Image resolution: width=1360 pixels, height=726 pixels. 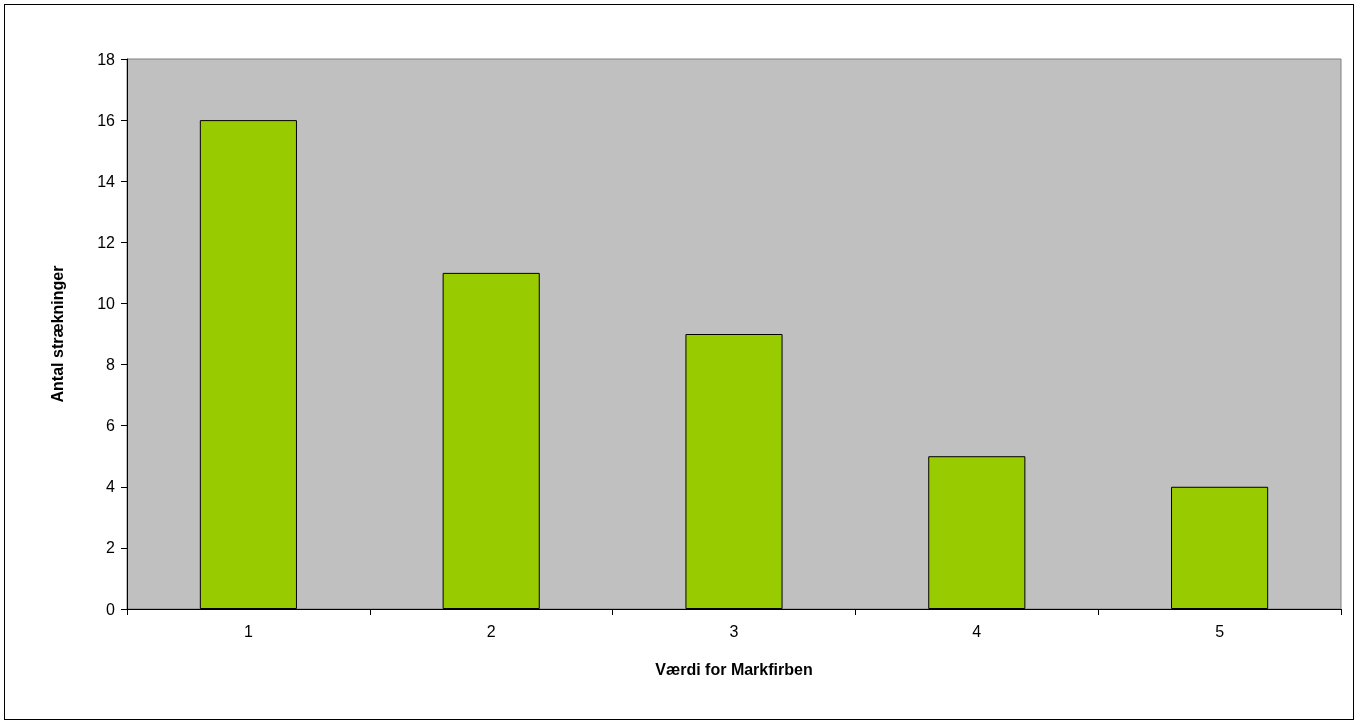 What do you see at coordinates (106, 181) in the screenshot?
I see `y-tick-label: 14` at bounding box center [106, 181].